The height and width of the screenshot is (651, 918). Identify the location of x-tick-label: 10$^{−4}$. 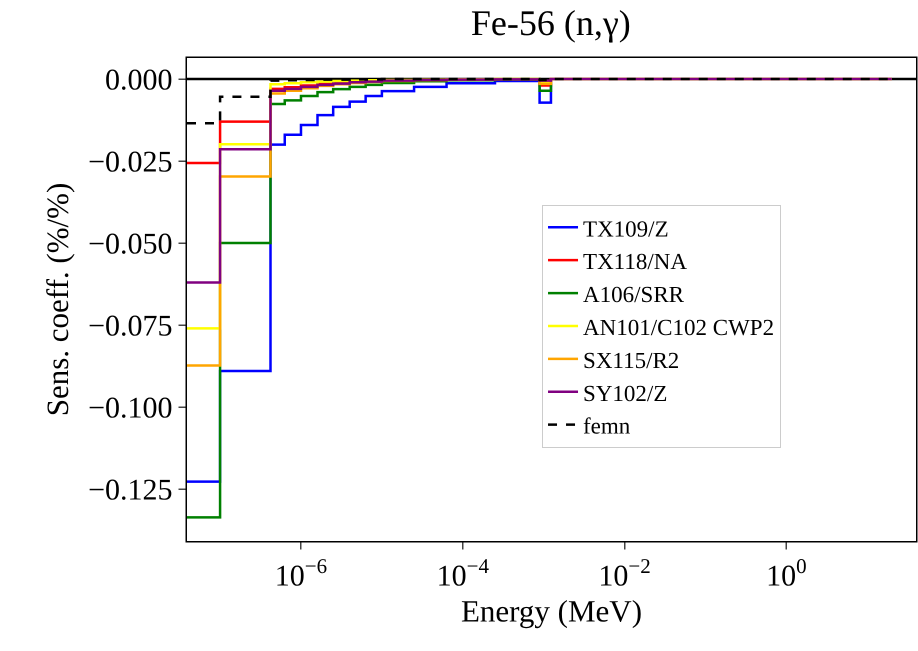
(463, 573).